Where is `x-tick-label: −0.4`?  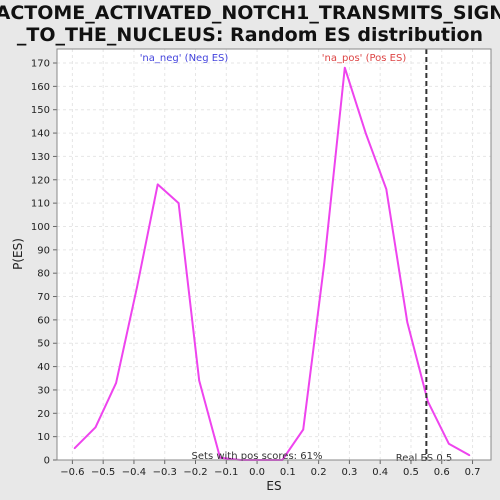 x-tick-label: −0.4 is located at coordinates (134, 472).